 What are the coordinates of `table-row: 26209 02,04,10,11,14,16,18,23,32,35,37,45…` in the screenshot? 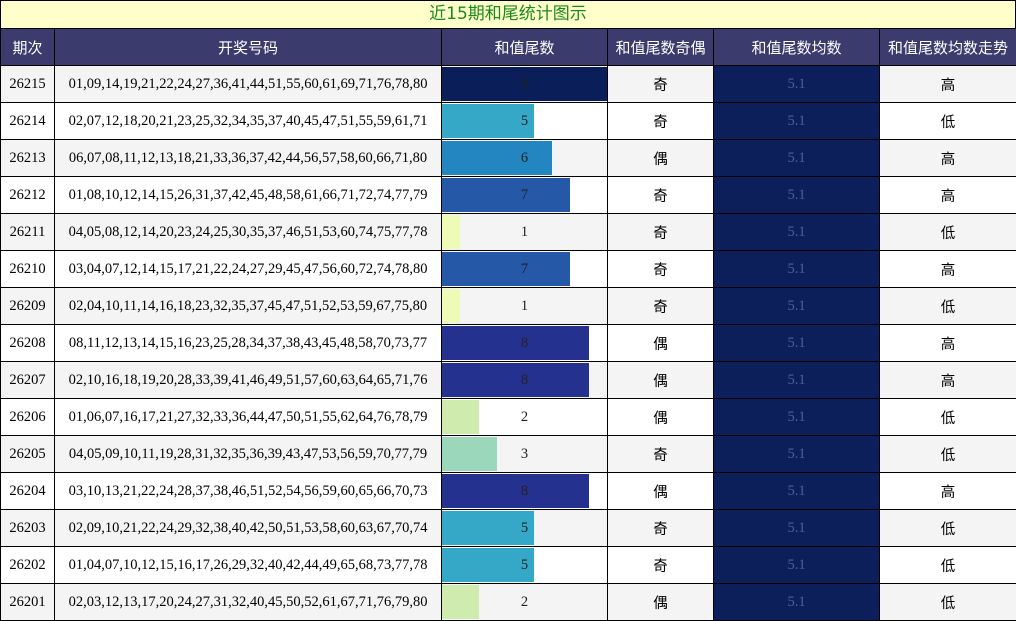 It's located at (508, 306).